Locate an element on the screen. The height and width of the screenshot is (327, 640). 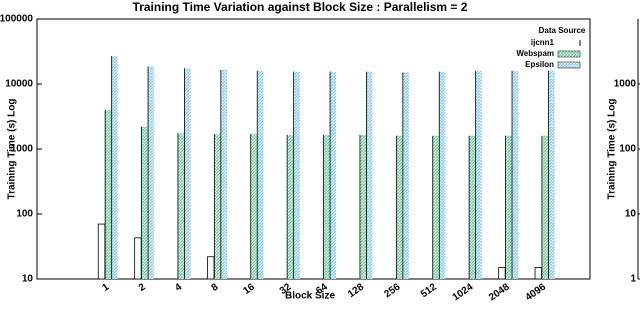
x-tick-label: 256 is located at coordinates (392, 290).